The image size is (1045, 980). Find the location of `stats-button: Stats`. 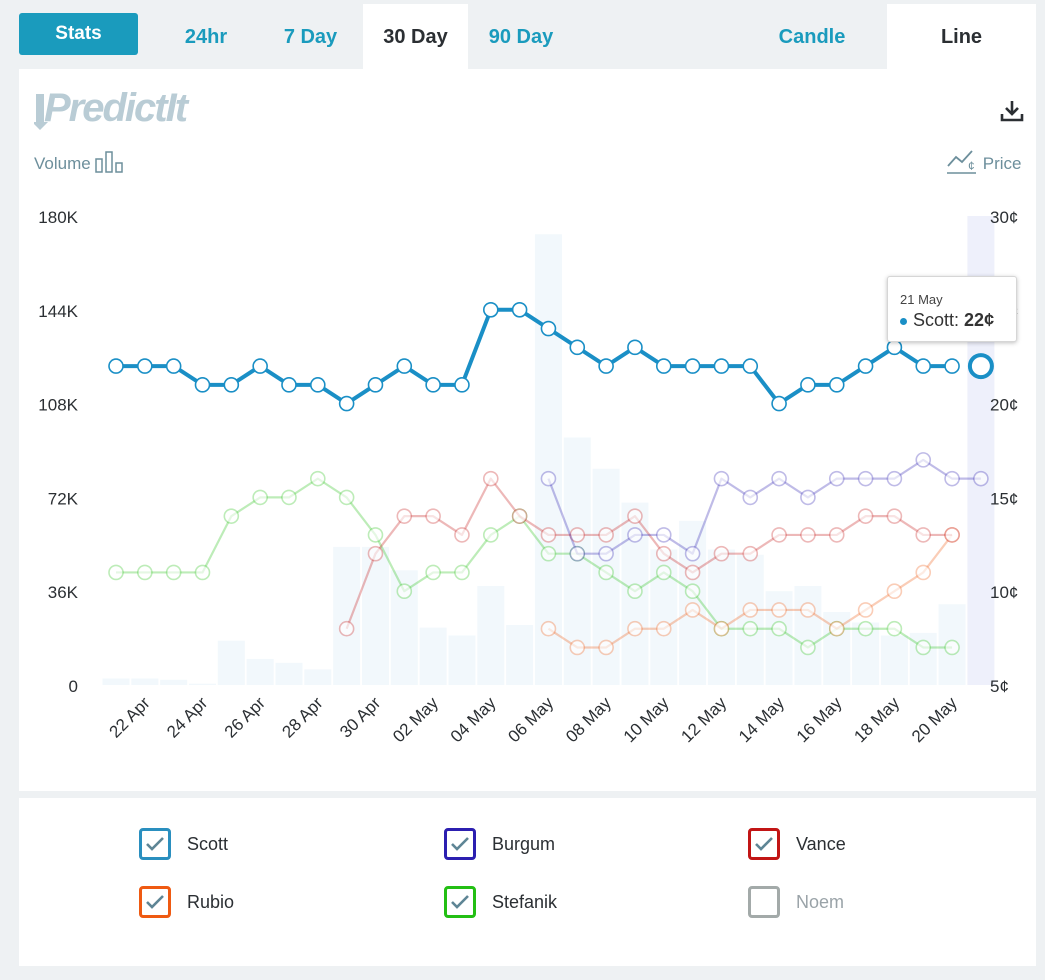

stats-button: Stats is located at coordinates (78, 34).